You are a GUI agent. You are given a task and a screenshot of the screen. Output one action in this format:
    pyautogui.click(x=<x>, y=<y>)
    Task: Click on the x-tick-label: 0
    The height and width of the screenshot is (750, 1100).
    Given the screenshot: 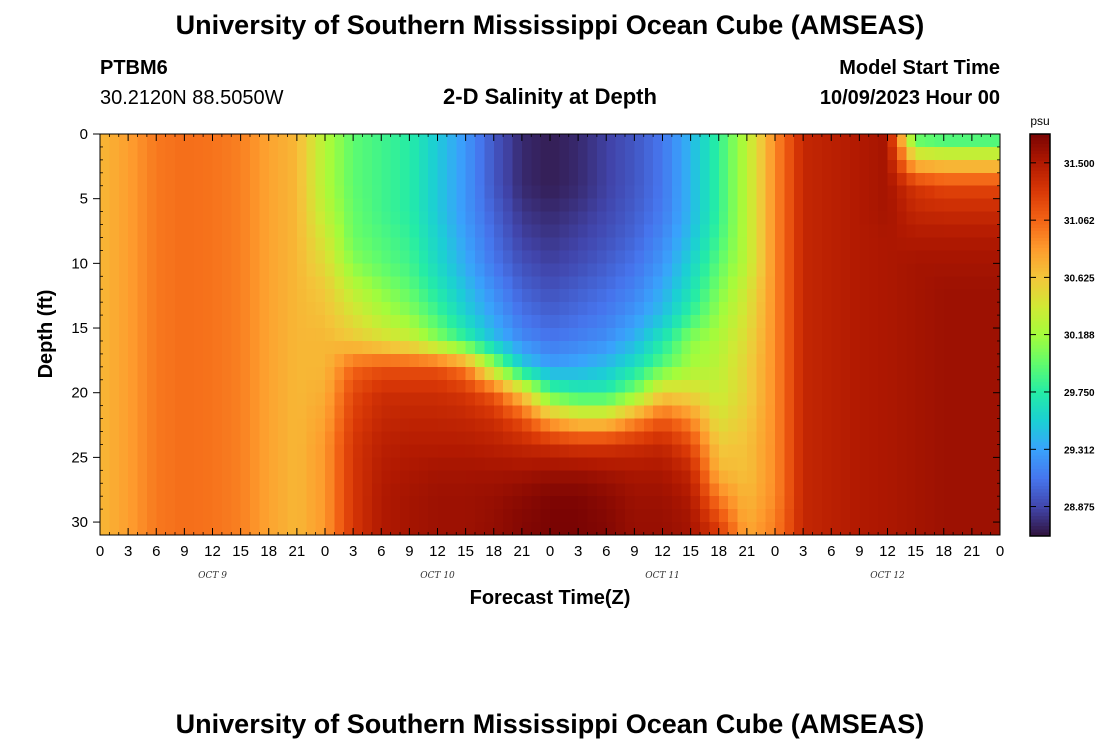 What is the action you would take?
    pyautogui.click(x=775, y=551)
    